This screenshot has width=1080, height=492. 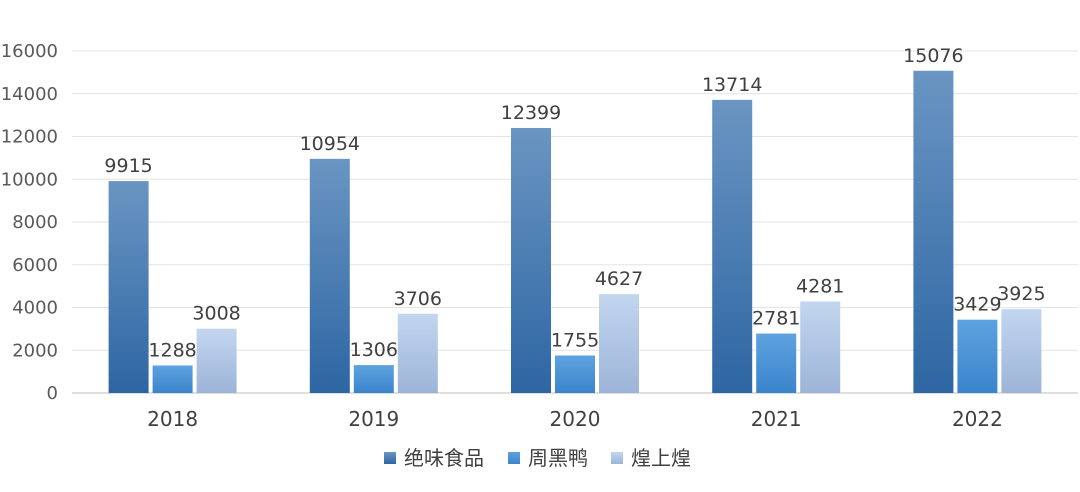 I want to click on legend: 绝味食品 周黑鸭 煌上煌, so click(x=537, y=458).